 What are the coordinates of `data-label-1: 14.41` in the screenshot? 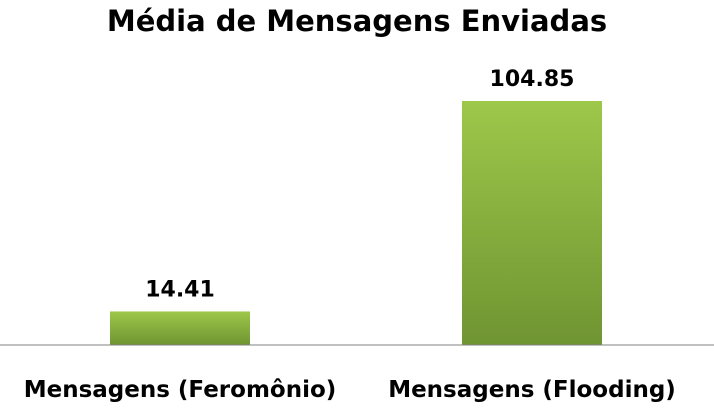 It's located at (180, 289).